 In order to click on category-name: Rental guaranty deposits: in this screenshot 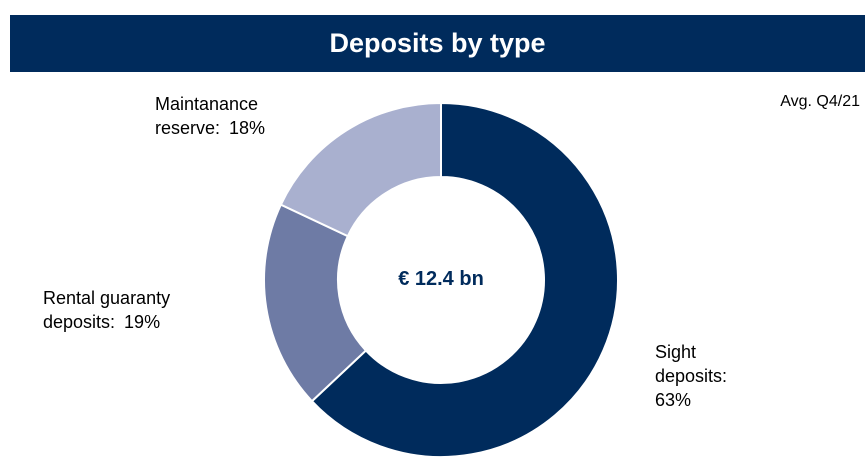, I will do `click(107, 310)`.